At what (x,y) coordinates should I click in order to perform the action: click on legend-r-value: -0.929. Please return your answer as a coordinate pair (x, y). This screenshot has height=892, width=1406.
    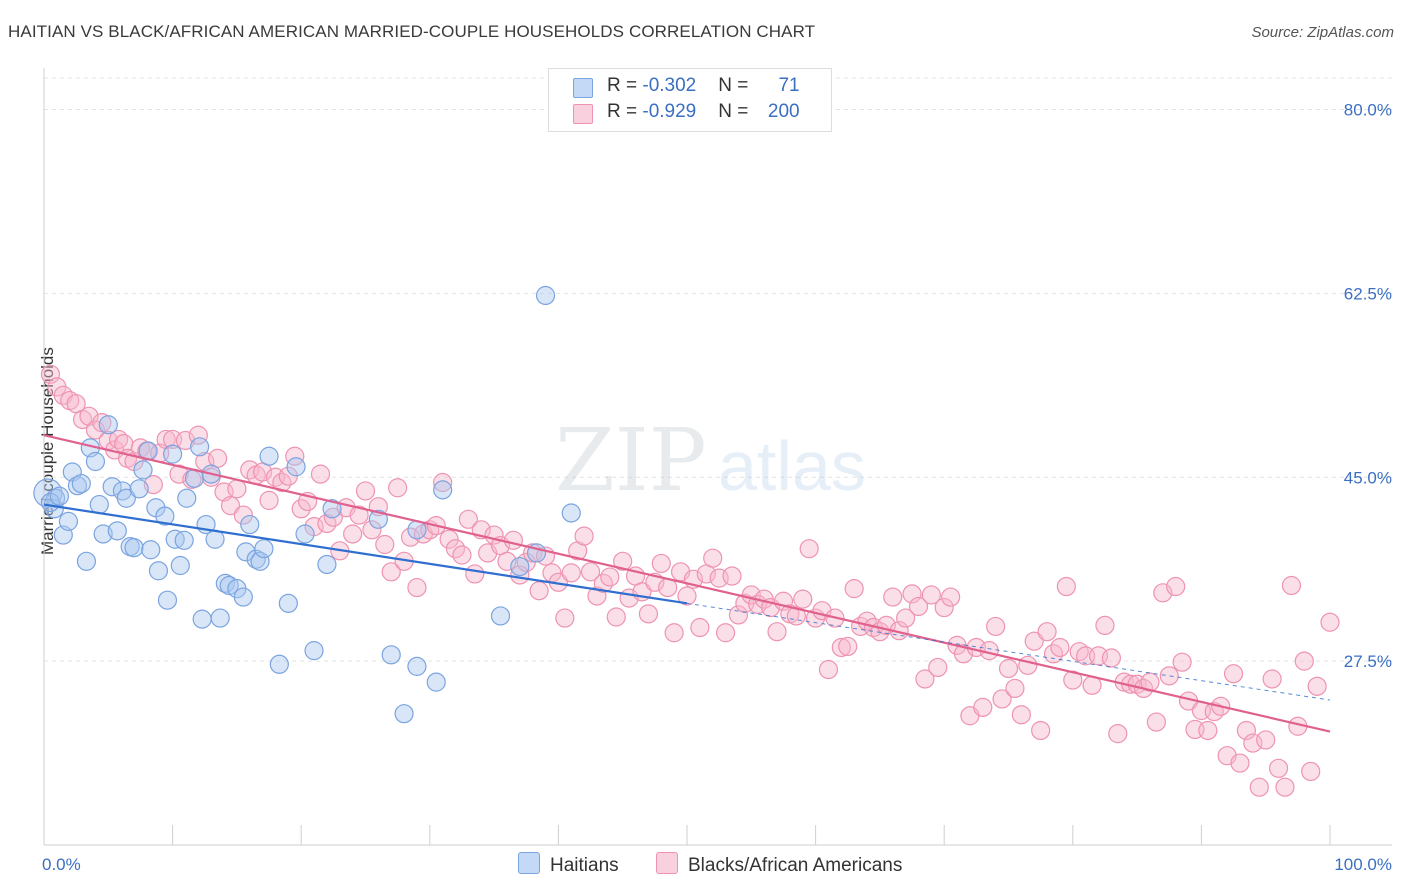
    Looking at the image, I should click on (669, 111).